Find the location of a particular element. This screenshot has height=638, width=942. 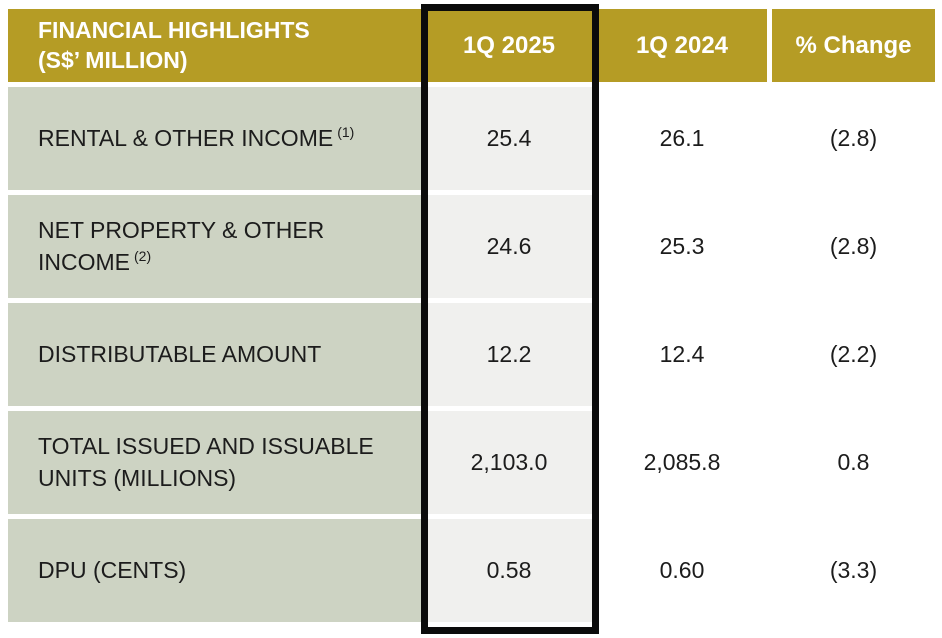

row-label: RENTAL & OTHER INCOME (1) is located at coordinates (196, 138).